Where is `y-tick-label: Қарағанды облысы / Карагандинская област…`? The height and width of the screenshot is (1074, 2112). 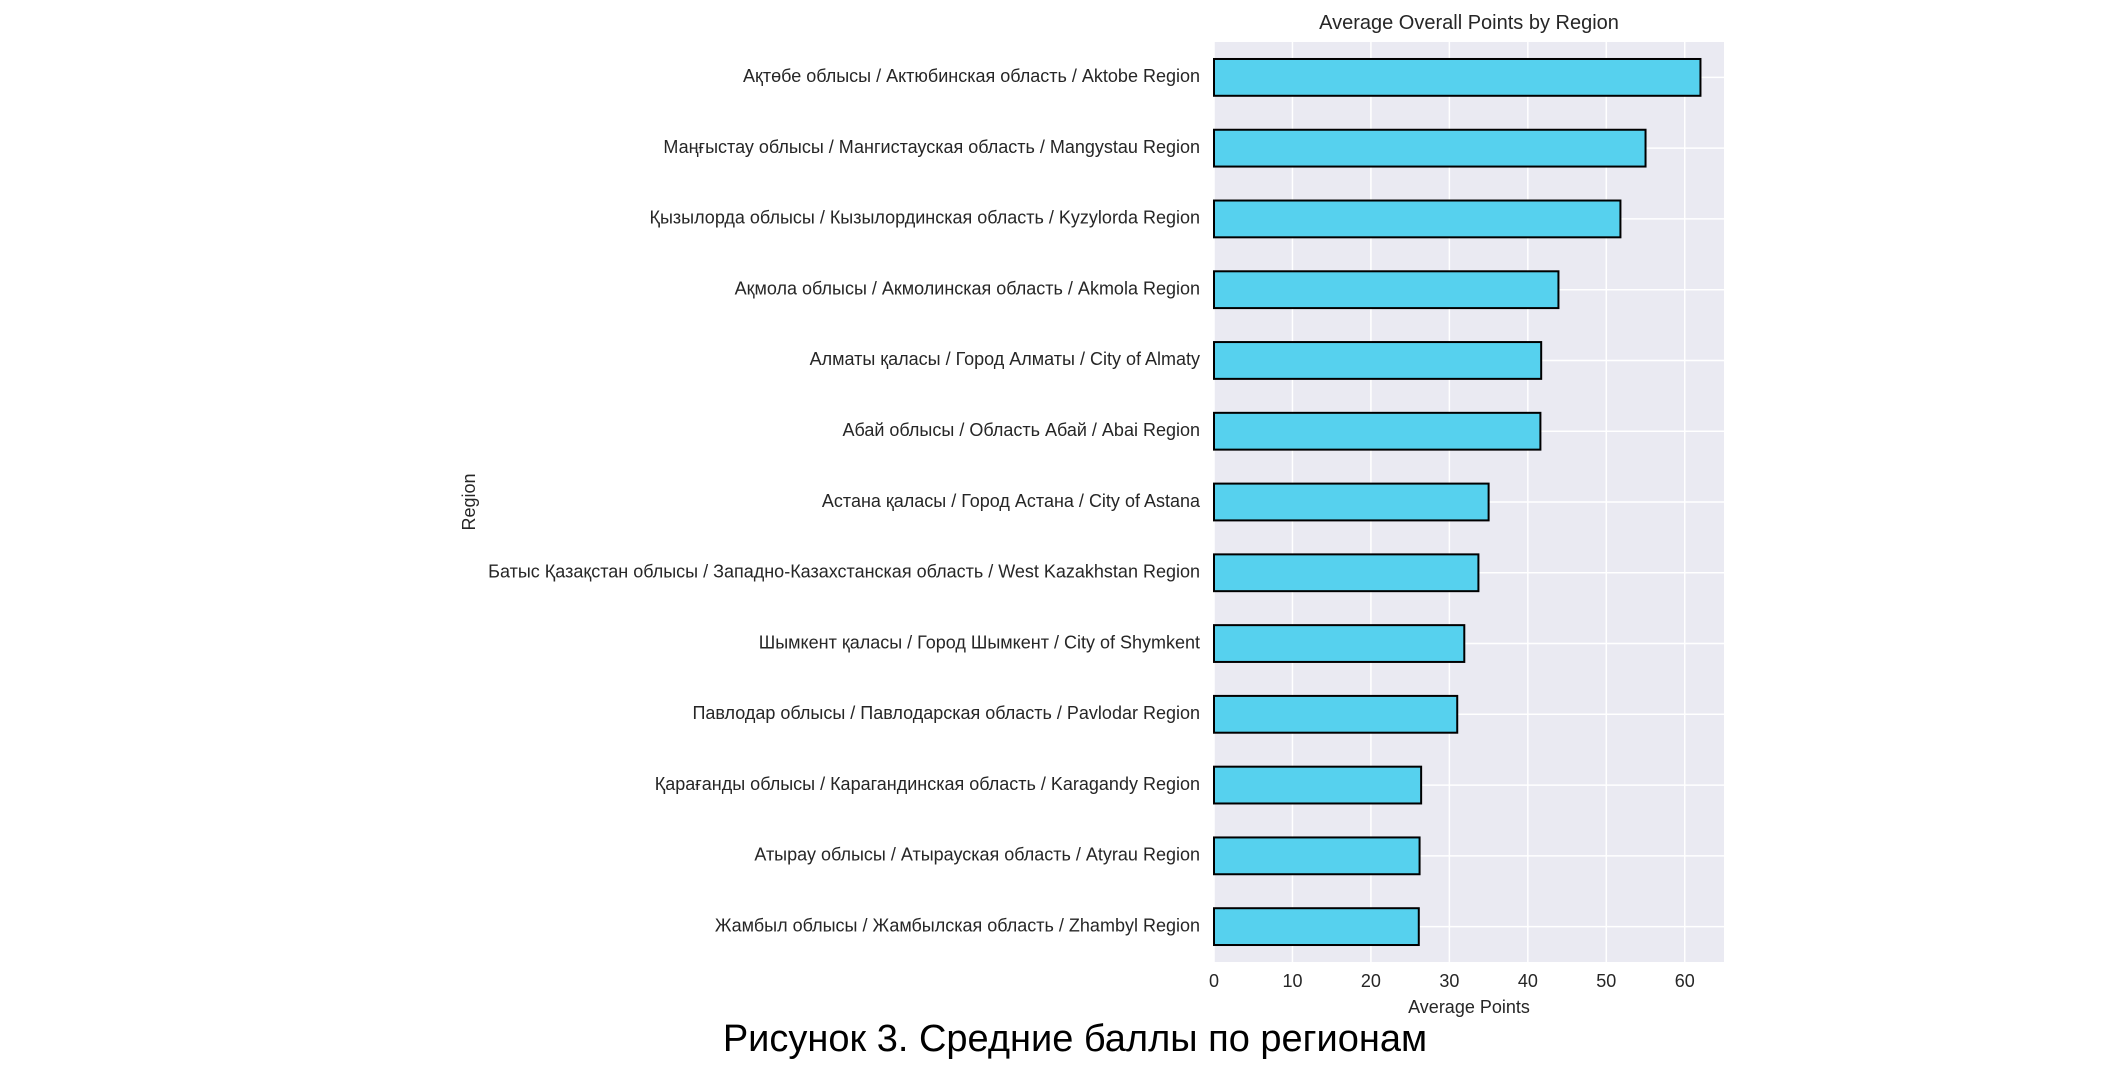 y-tick-label: Қарағанды облысы / Карагандинская област… is located at coordinates (927, 784).